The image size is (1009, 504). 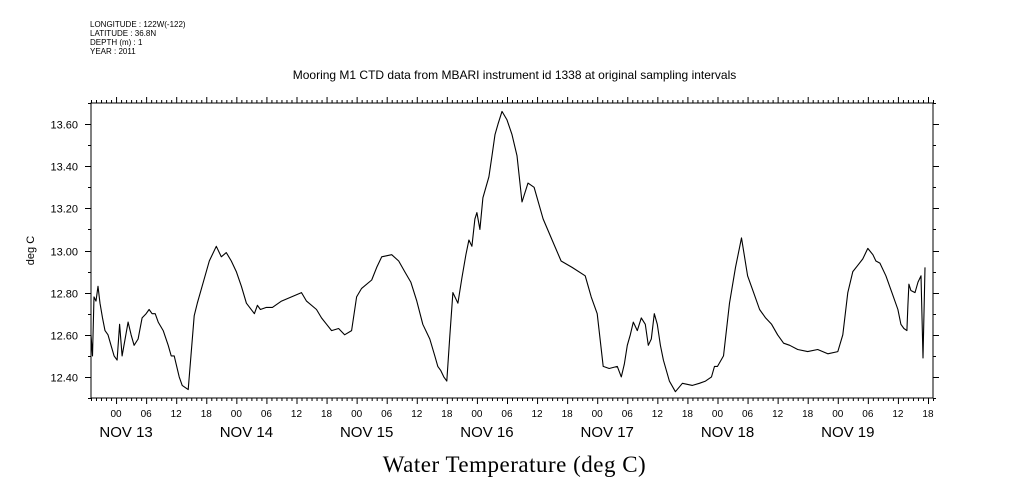 What do you see at coordinates (246, 432) in the screenshot?
I see `x-day-label: NOV 14` at bounding box center [246, 432].